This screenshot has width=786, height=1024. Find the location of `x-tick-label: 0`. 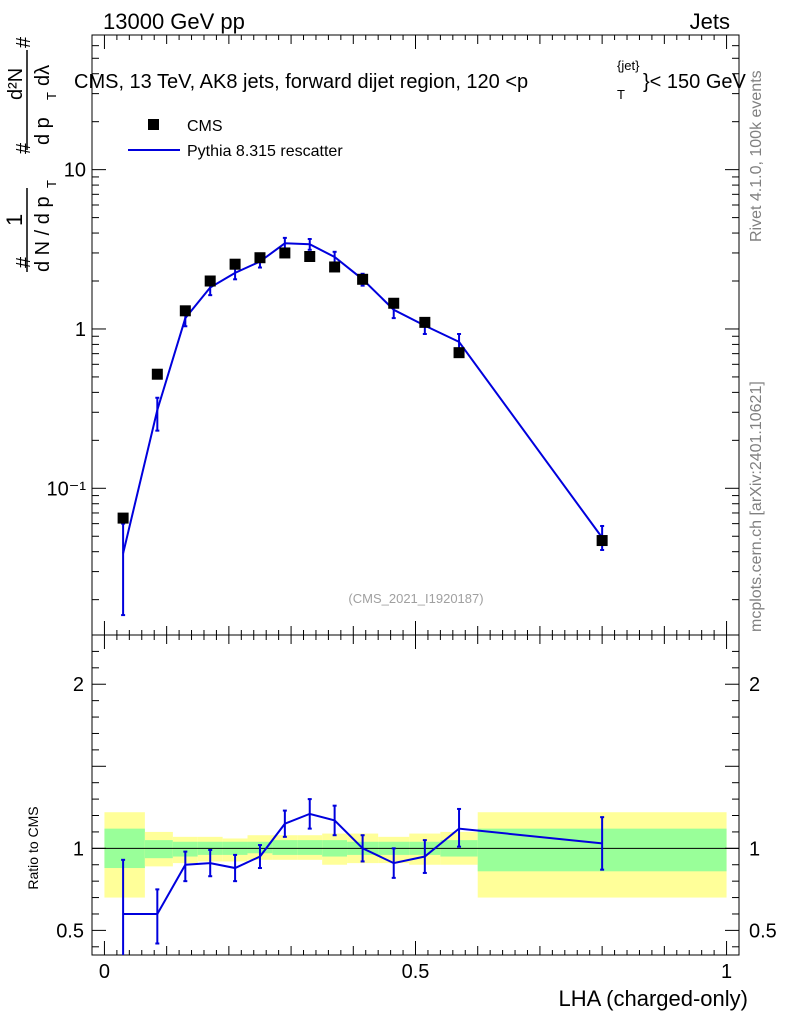

x-tick-label: 0 is located at coordinates (104, 972).